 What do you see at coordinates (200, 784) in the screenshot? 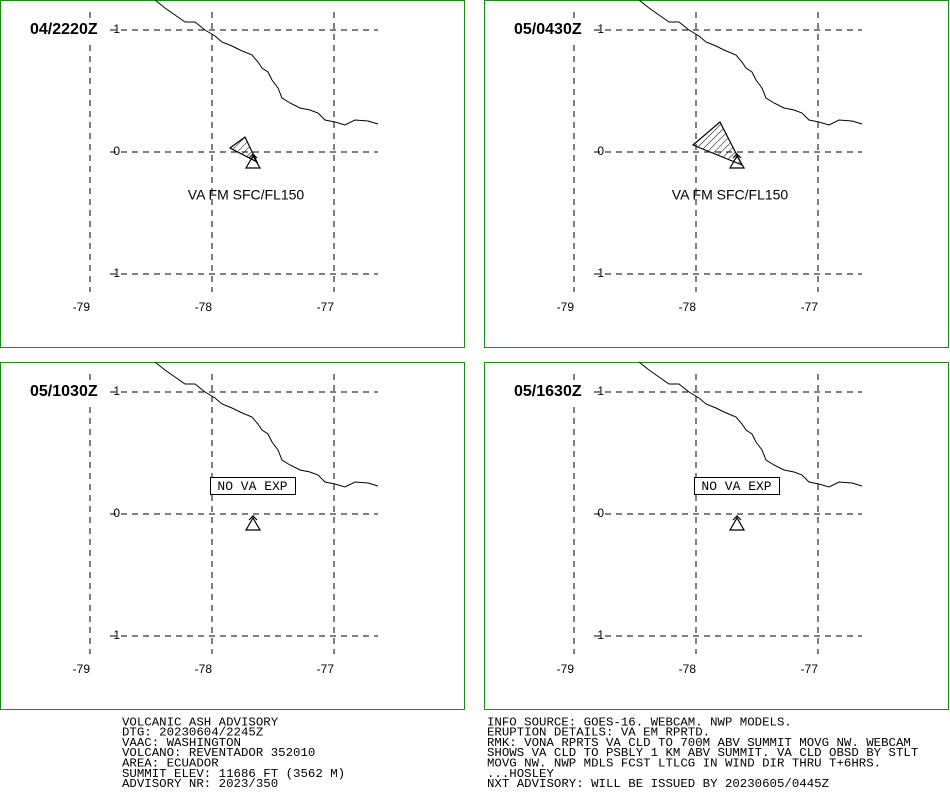
I see `advisory-line: ADVISORY NR: 2023/350` at bounding box center [200, 784].